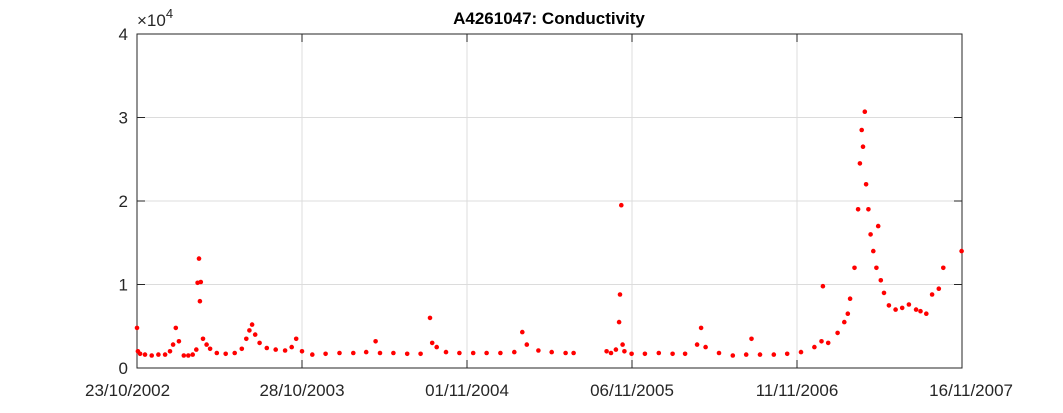 This screenshot has height=413, width=1063. What do you see at coordinates (123, 34) in the screenshot?
I see `y-tick-label: 4` at bounding box center [123, 34].